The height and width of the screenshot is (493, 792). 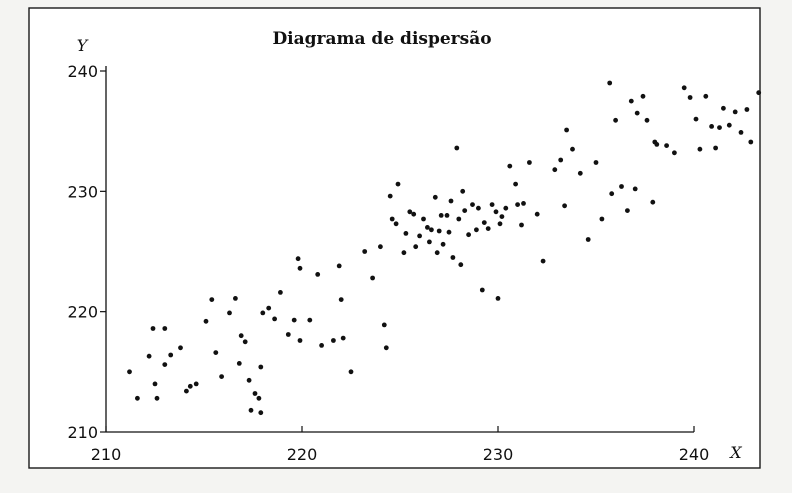 What do you see at coordinates (106, 454) in the screenshot?
I see `x-tick-label: 210` at bounding box center [106, 454].